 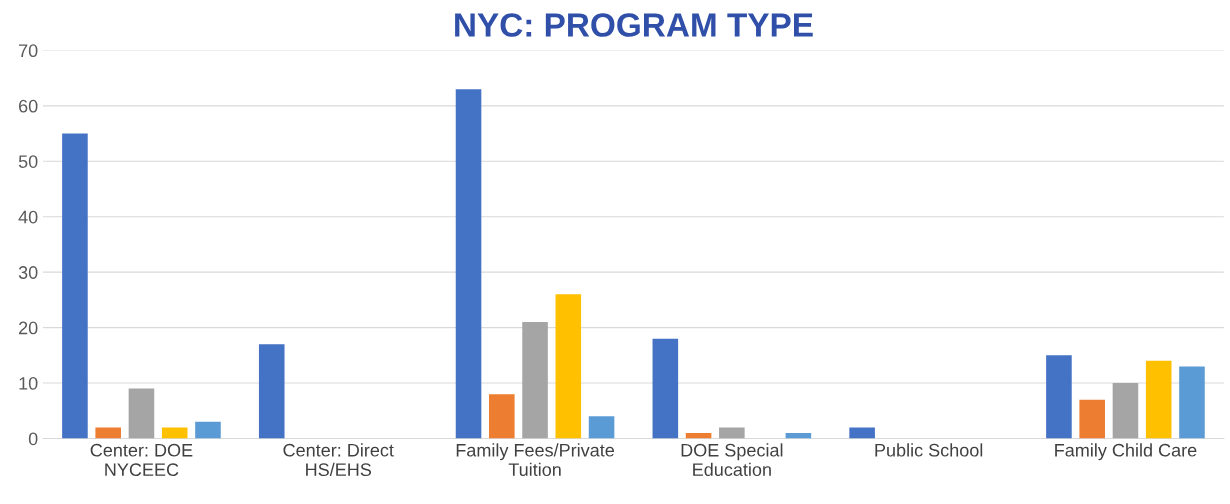 What do you see at coordinates (28, 161) in the screenshot?
I see `y-tick-label: 50` at bounding box center [28, 161].